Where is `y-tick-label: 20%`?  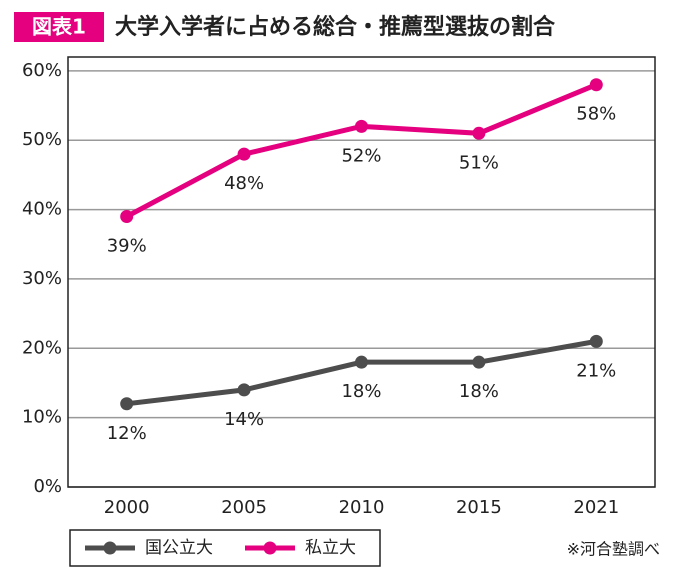 y-tick-label: 20% is located at coordinates (42, 347).